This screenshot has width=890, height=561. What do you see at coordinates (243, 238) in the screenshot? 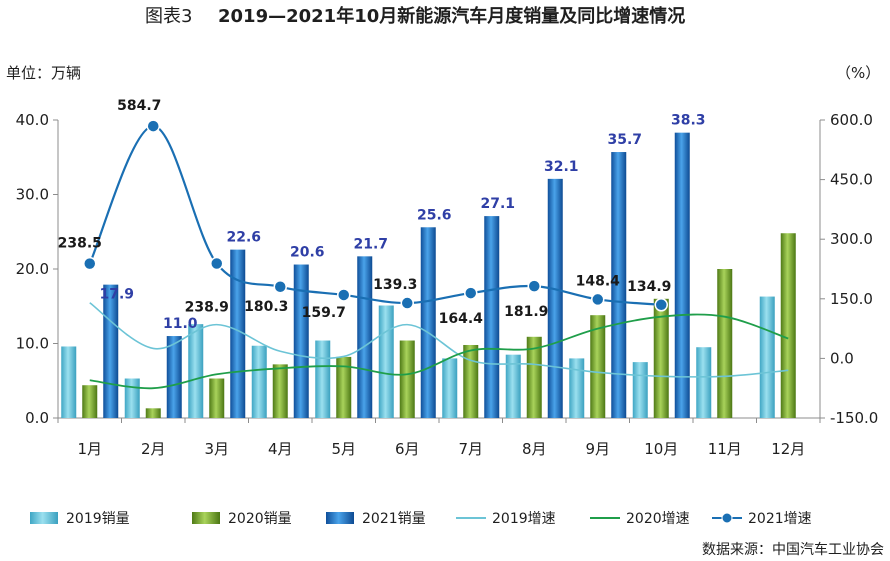
I see `data-label-2021销量: 22.6` at bounding box center [243, 238].